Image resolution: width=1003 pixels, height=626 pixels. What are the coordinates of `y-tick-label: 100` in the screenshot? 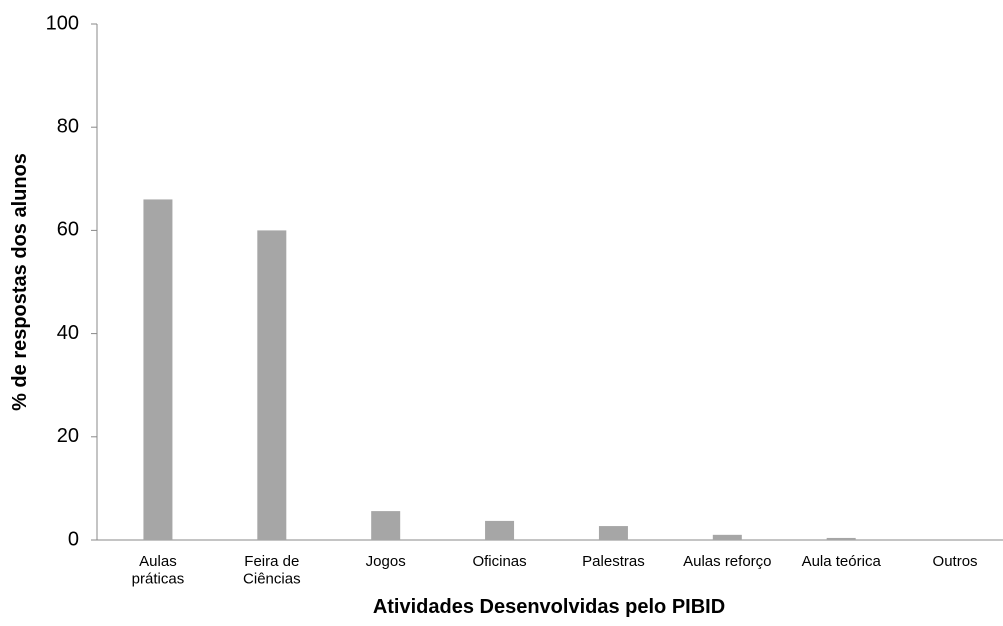 It's located at (62, 23).